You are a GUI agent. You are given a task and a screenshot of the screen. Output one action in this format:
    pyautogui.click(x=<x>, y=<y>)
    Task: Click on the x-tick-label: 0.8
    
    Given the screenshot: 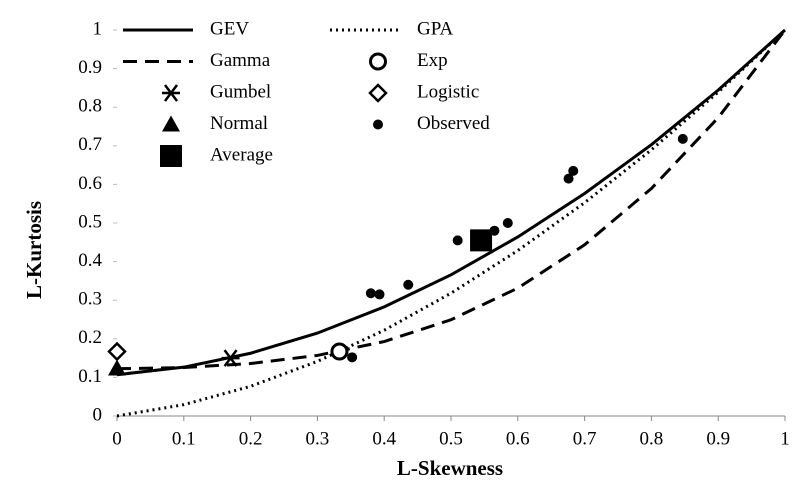 What is the action you would take?
    pyautogui.click(x=652, y=438)
    